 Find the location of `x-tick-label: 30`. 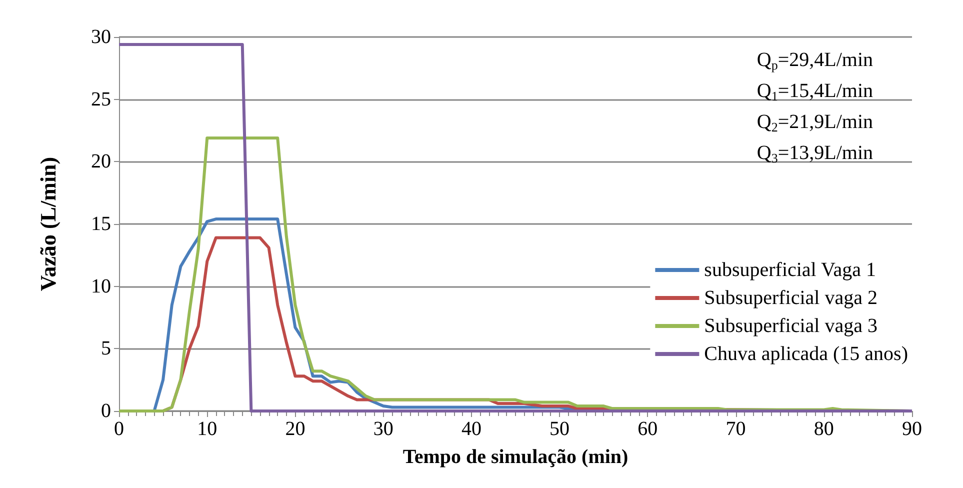

x-tick-label: 30 is located at coordinates (383, 429).